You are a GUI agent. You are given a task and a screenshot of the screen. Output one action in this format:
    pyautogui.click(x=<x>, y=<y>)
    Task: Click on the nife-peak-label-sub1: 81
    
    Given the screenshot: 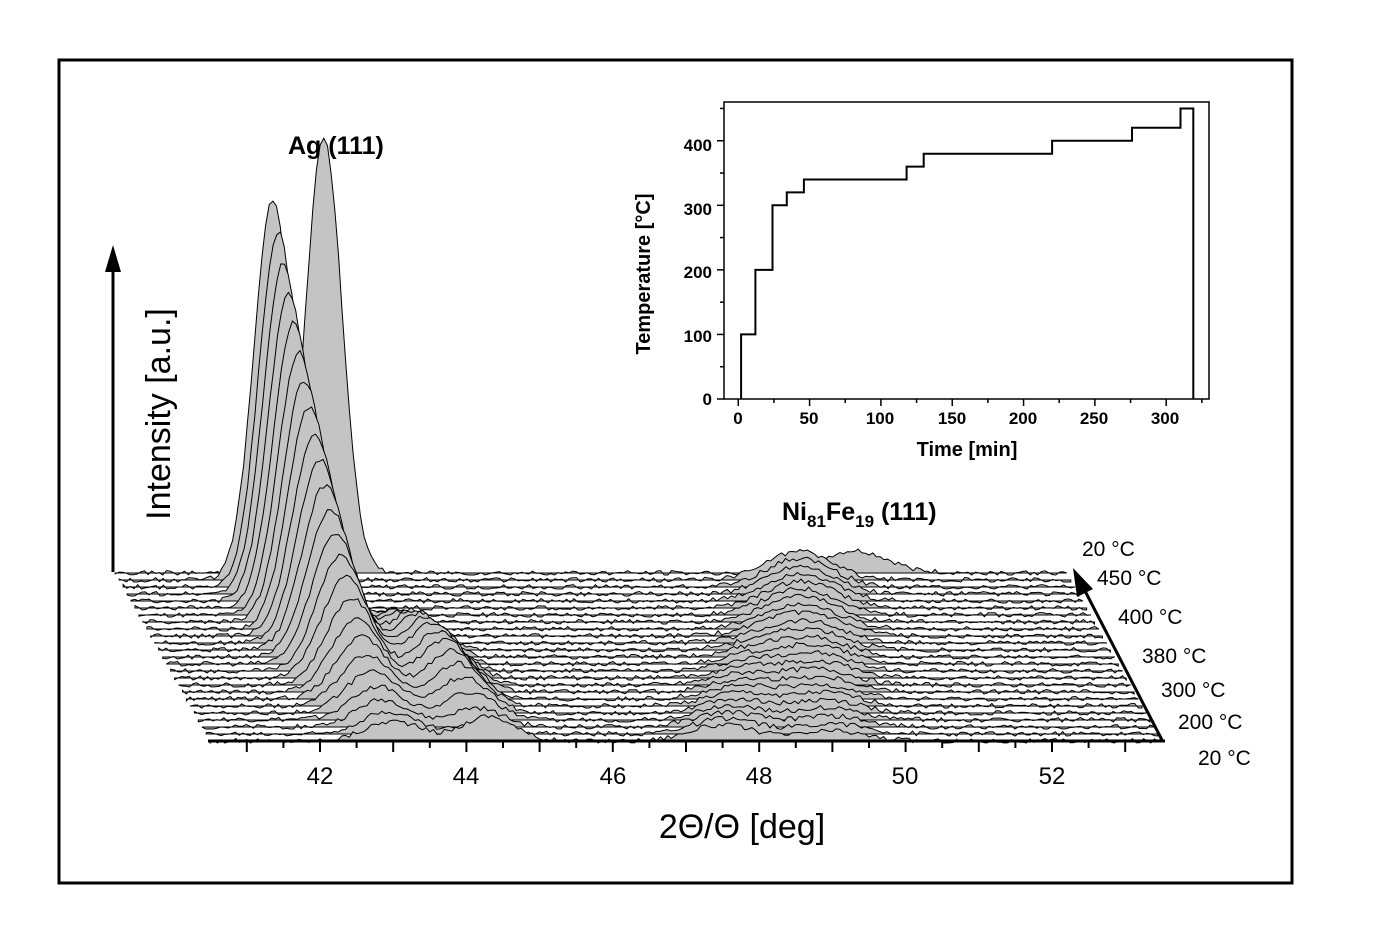 What is the action you would take?
    pyautogui.click(x=816, y=521)
    